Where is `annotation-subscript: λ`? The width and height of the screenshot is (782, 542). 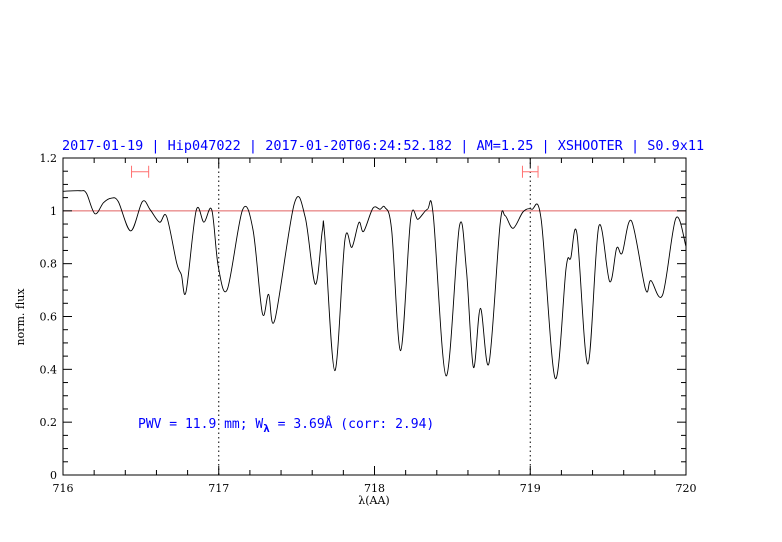
annotation-subscript: λ is located at coordinates (266, 428).